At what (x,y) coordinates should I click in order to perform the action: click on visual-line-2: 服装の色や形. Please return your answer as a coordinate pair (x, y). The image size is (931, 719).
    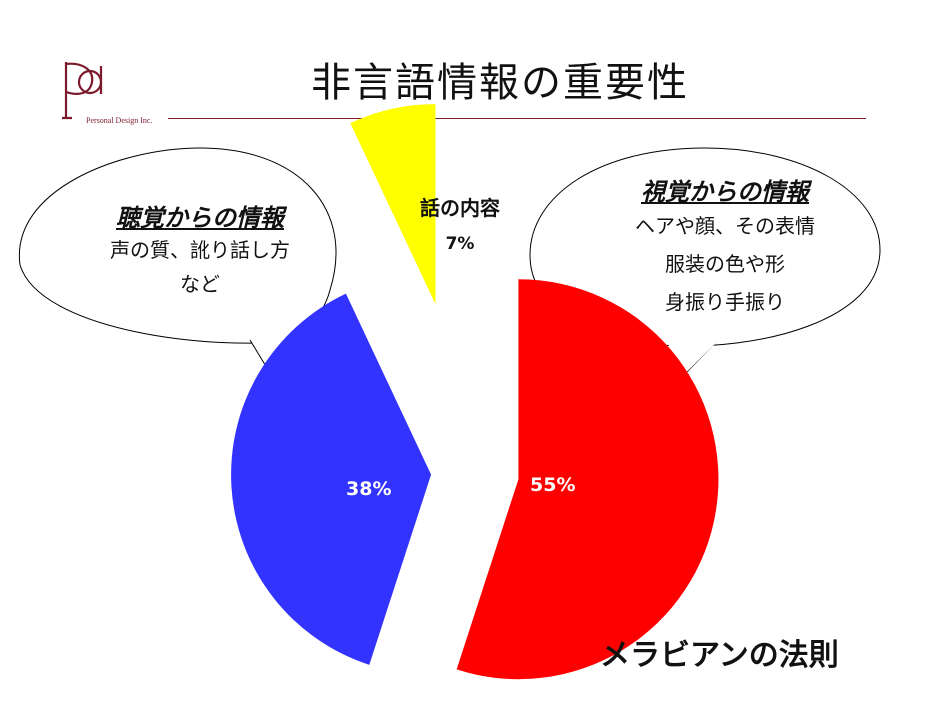
    Looking at the image, I should click on (725, 264).